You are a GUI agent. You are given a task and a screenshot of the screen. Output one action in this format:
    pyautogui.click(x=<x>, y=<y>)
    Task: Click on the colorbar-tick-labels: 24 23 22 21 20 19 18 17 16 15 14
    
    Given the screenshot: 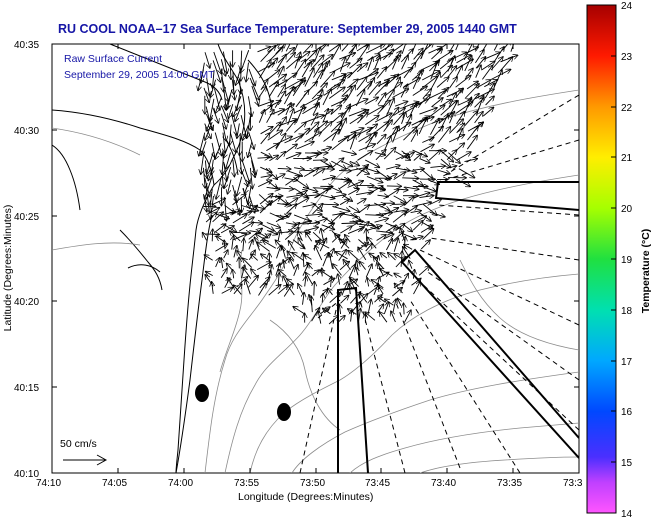 What is the action you would take?
    pyautogui.click(x=627, y=260)
    